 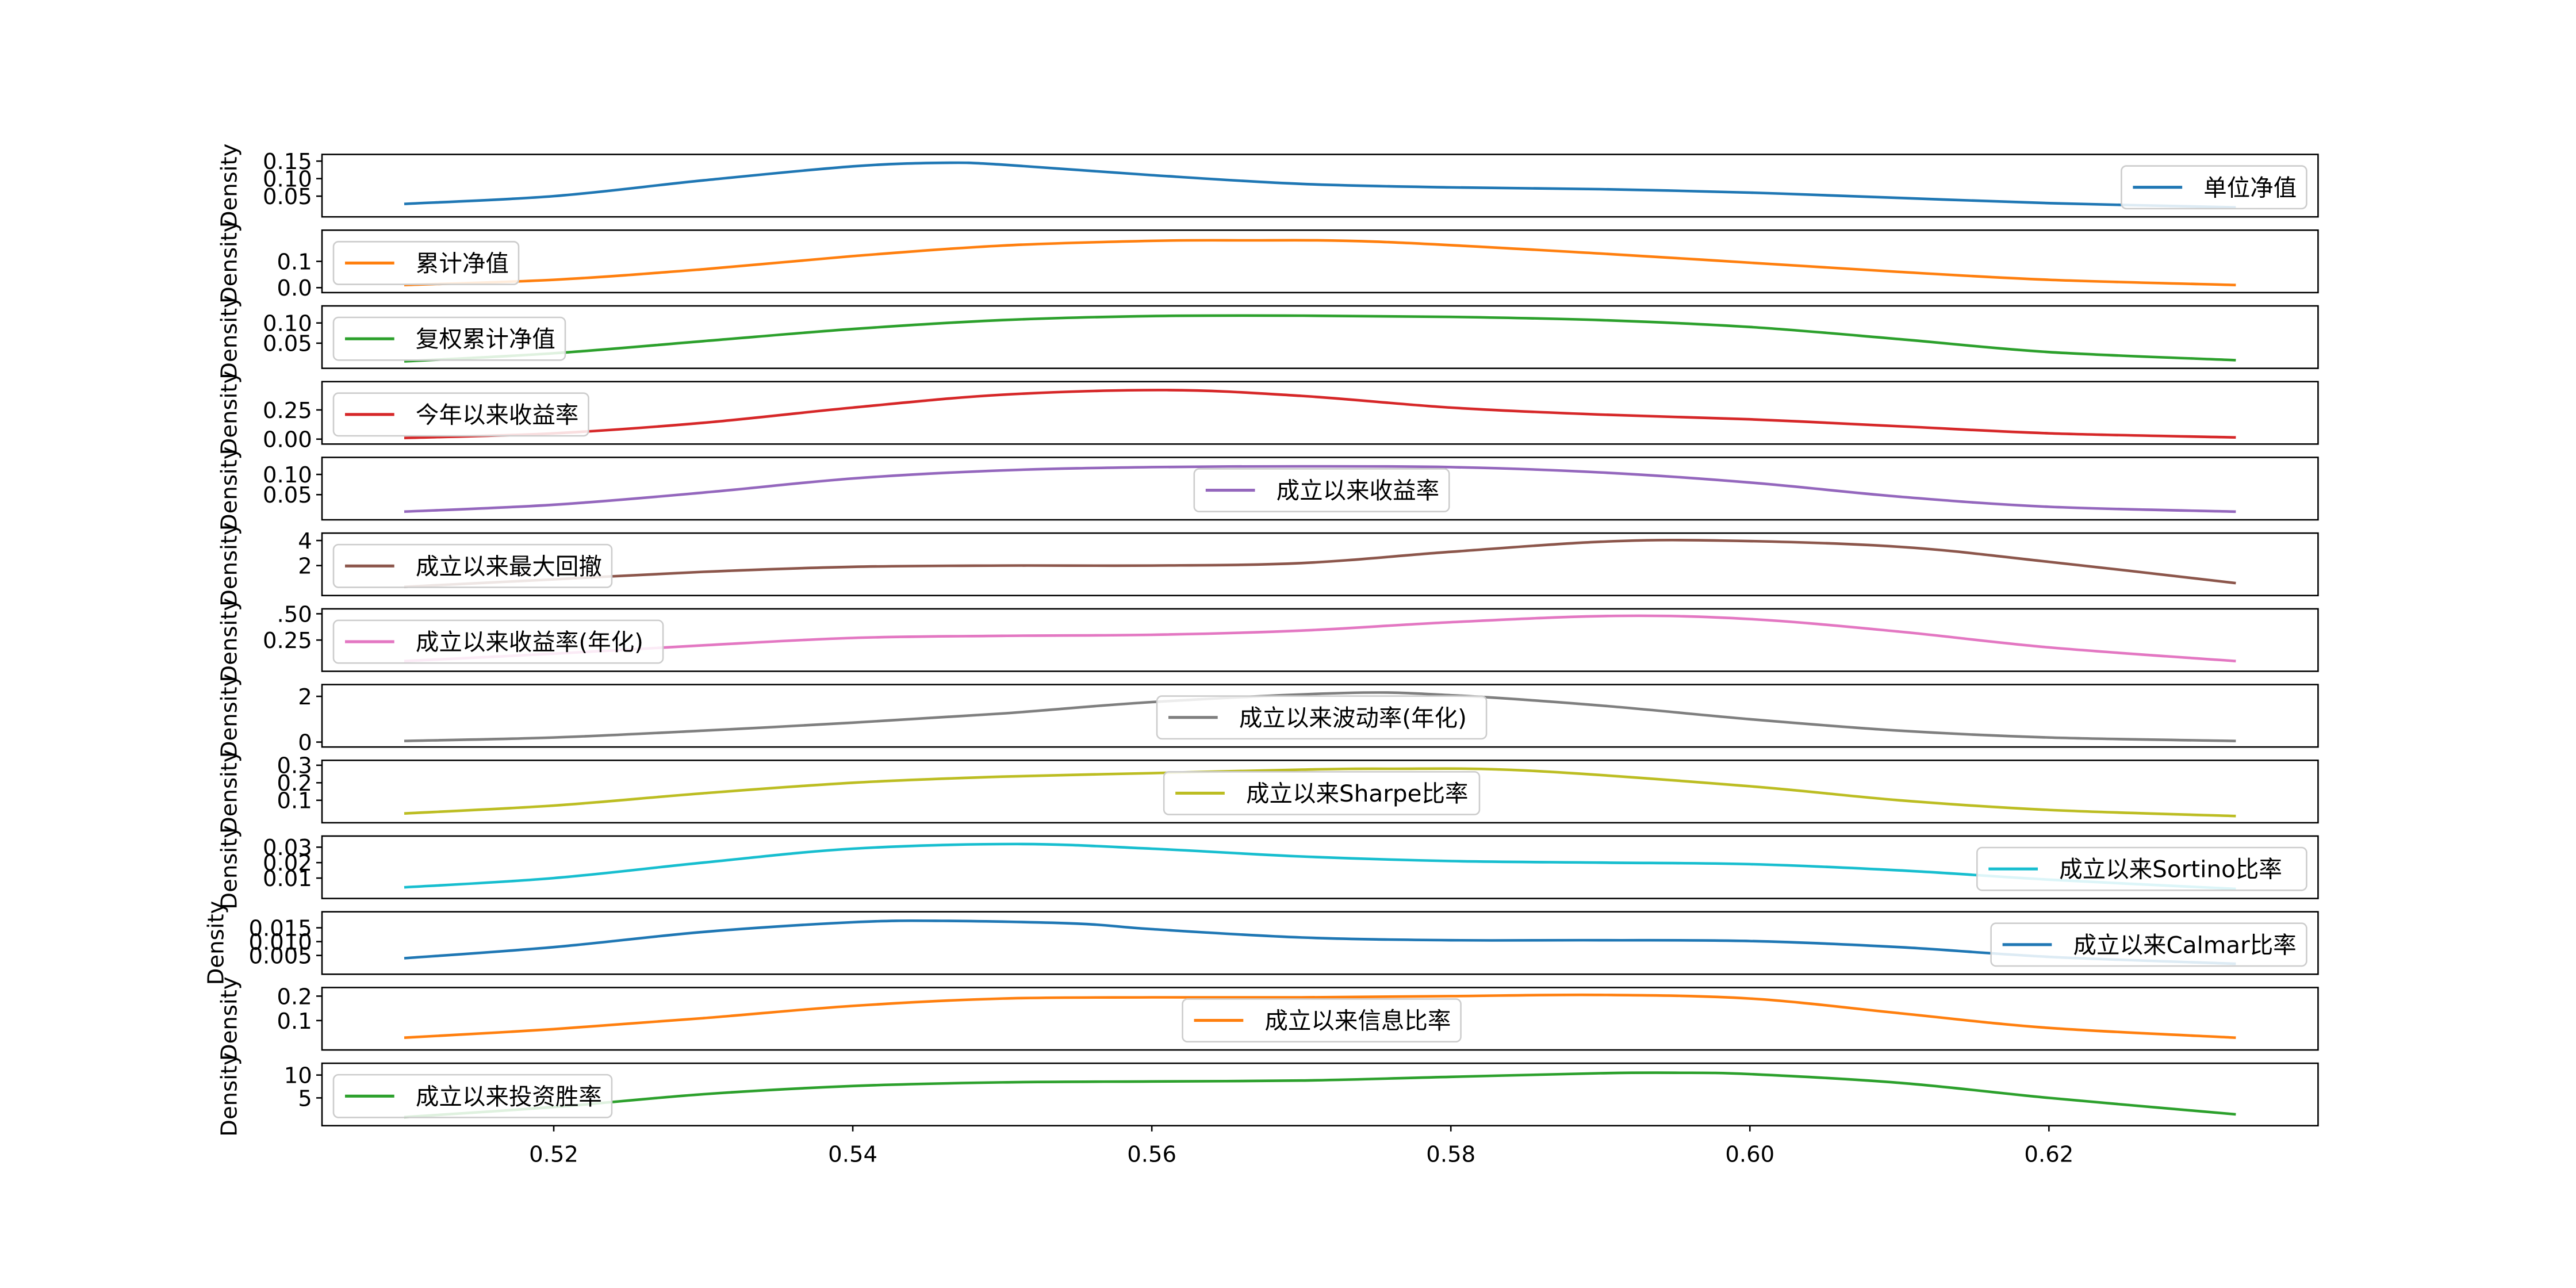 I want to click on density-panel: 0.00.1 Density 累计净值, so click(x=1267, y=261).